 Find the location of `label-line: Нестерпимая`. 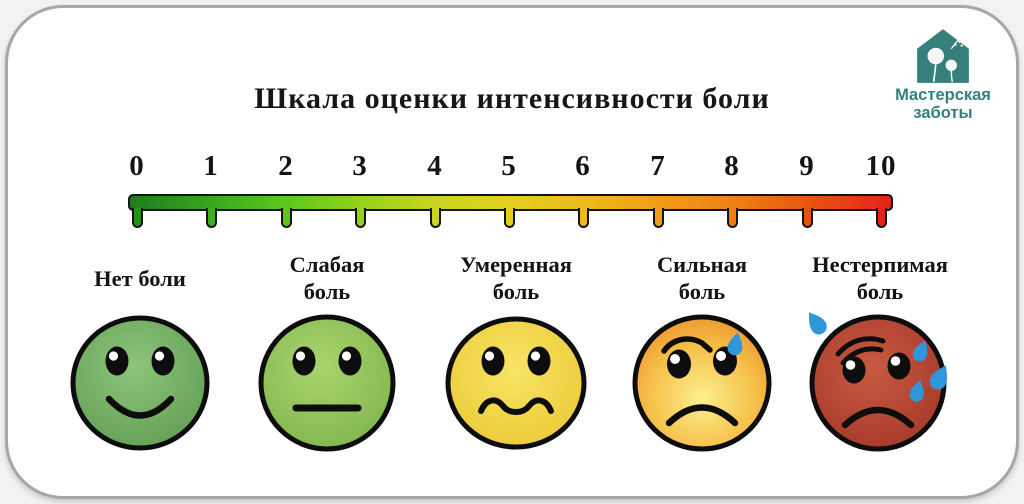

label-line: Нестерпимая is located at coordinates (880, 265).